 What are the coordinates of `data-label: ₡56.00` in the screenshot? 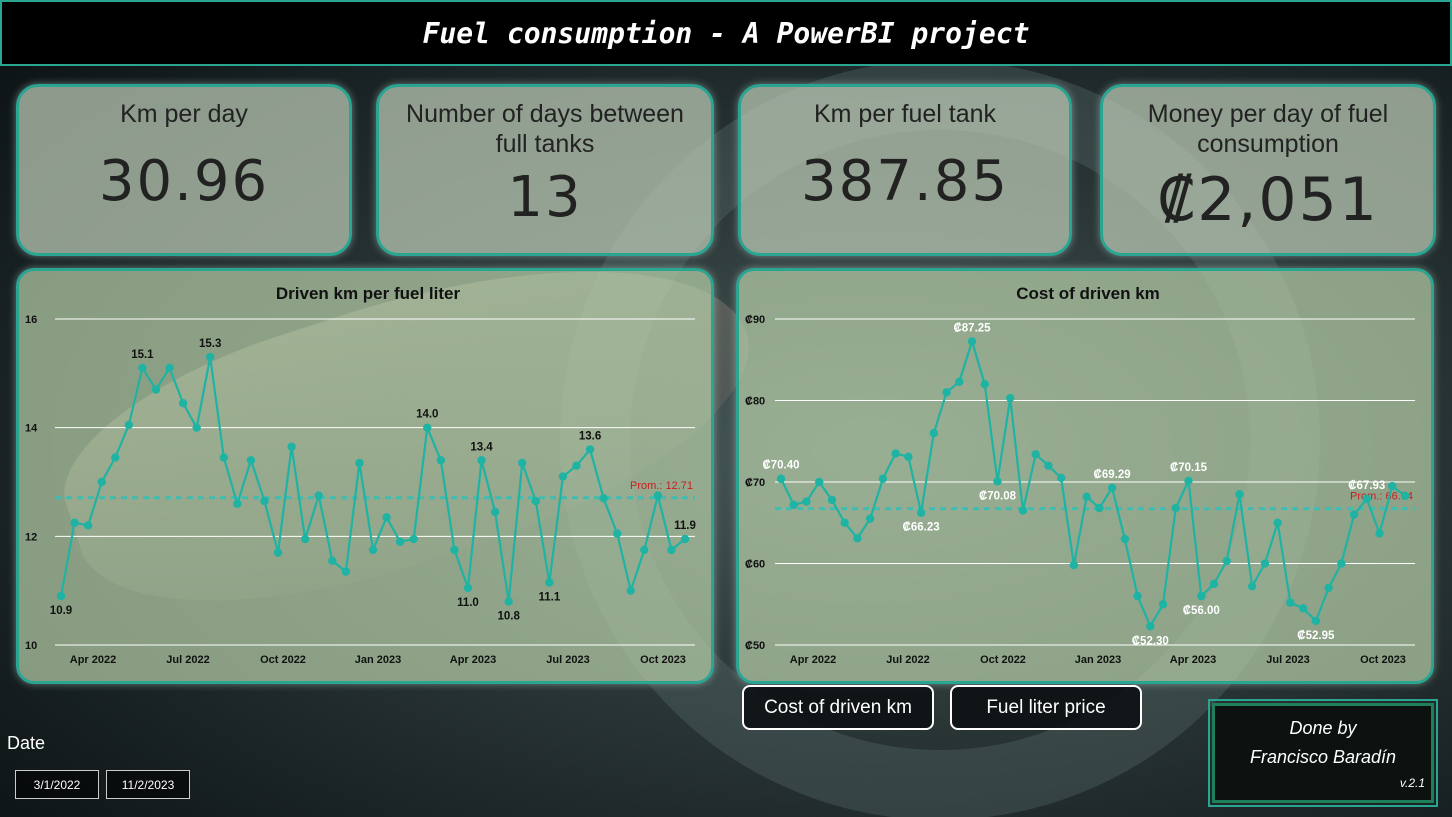 It's located at (1201, 611).